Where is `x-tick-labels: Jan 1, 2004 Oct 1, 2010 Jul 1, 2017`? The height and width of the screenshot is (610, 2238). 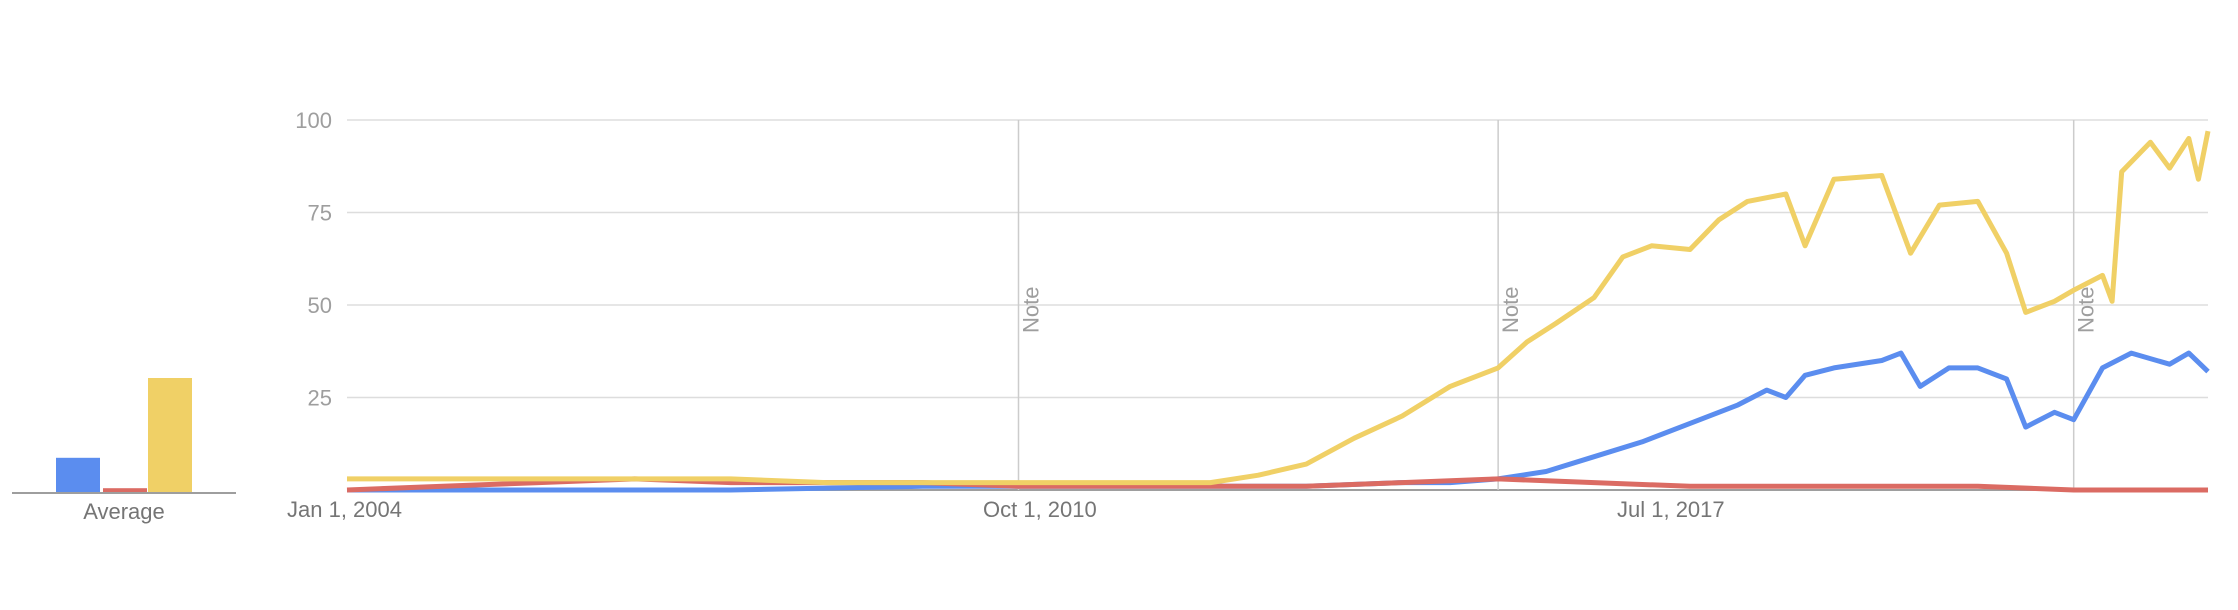 x-tick-labels: Jan 1, 2004 Oct 1, 2010 Jul 1, 2017 is located at coordinates (1006, 509).